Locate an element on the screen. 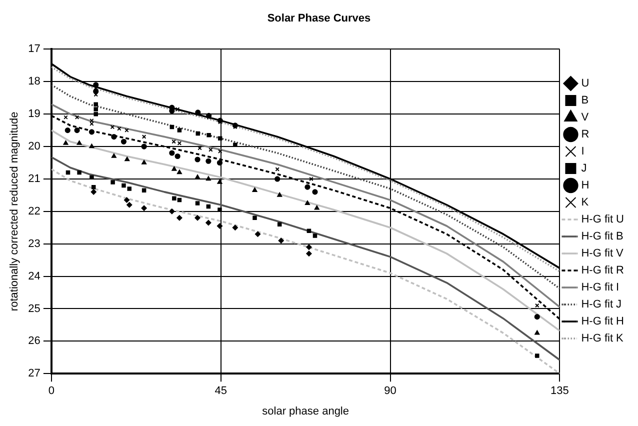 The width and height of the screenshot is (638, 426). y-tick-label: 17 is located at coordinates (34, 49).